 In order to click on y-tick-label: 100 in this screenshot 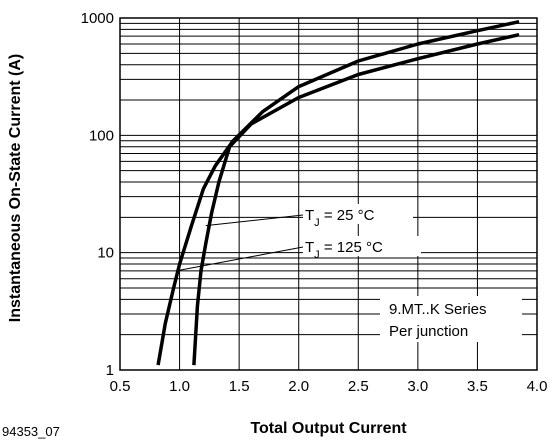, I will do `click(101, 135)`.